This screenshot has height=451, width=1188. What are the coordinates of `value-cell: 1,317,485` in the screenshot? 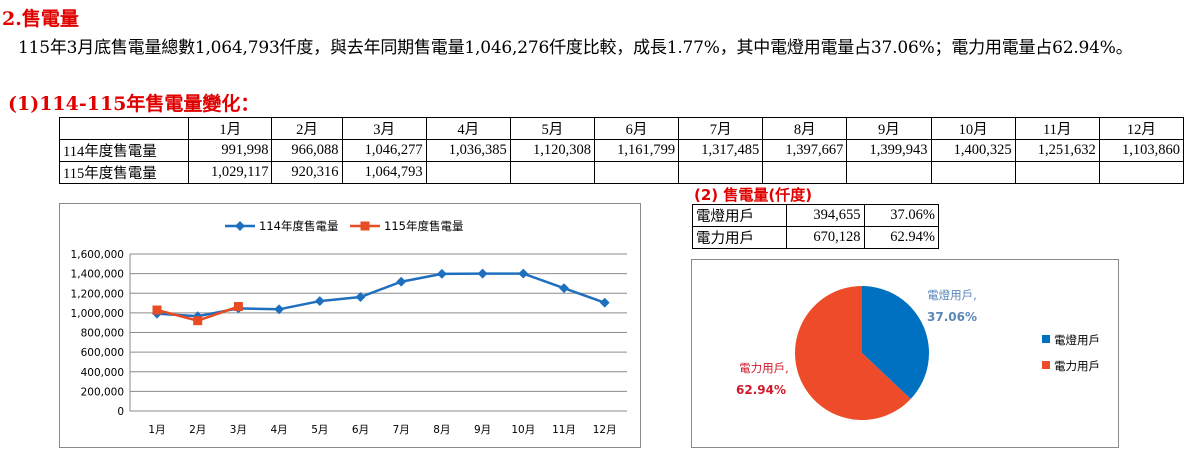 It's located at (721, 150).